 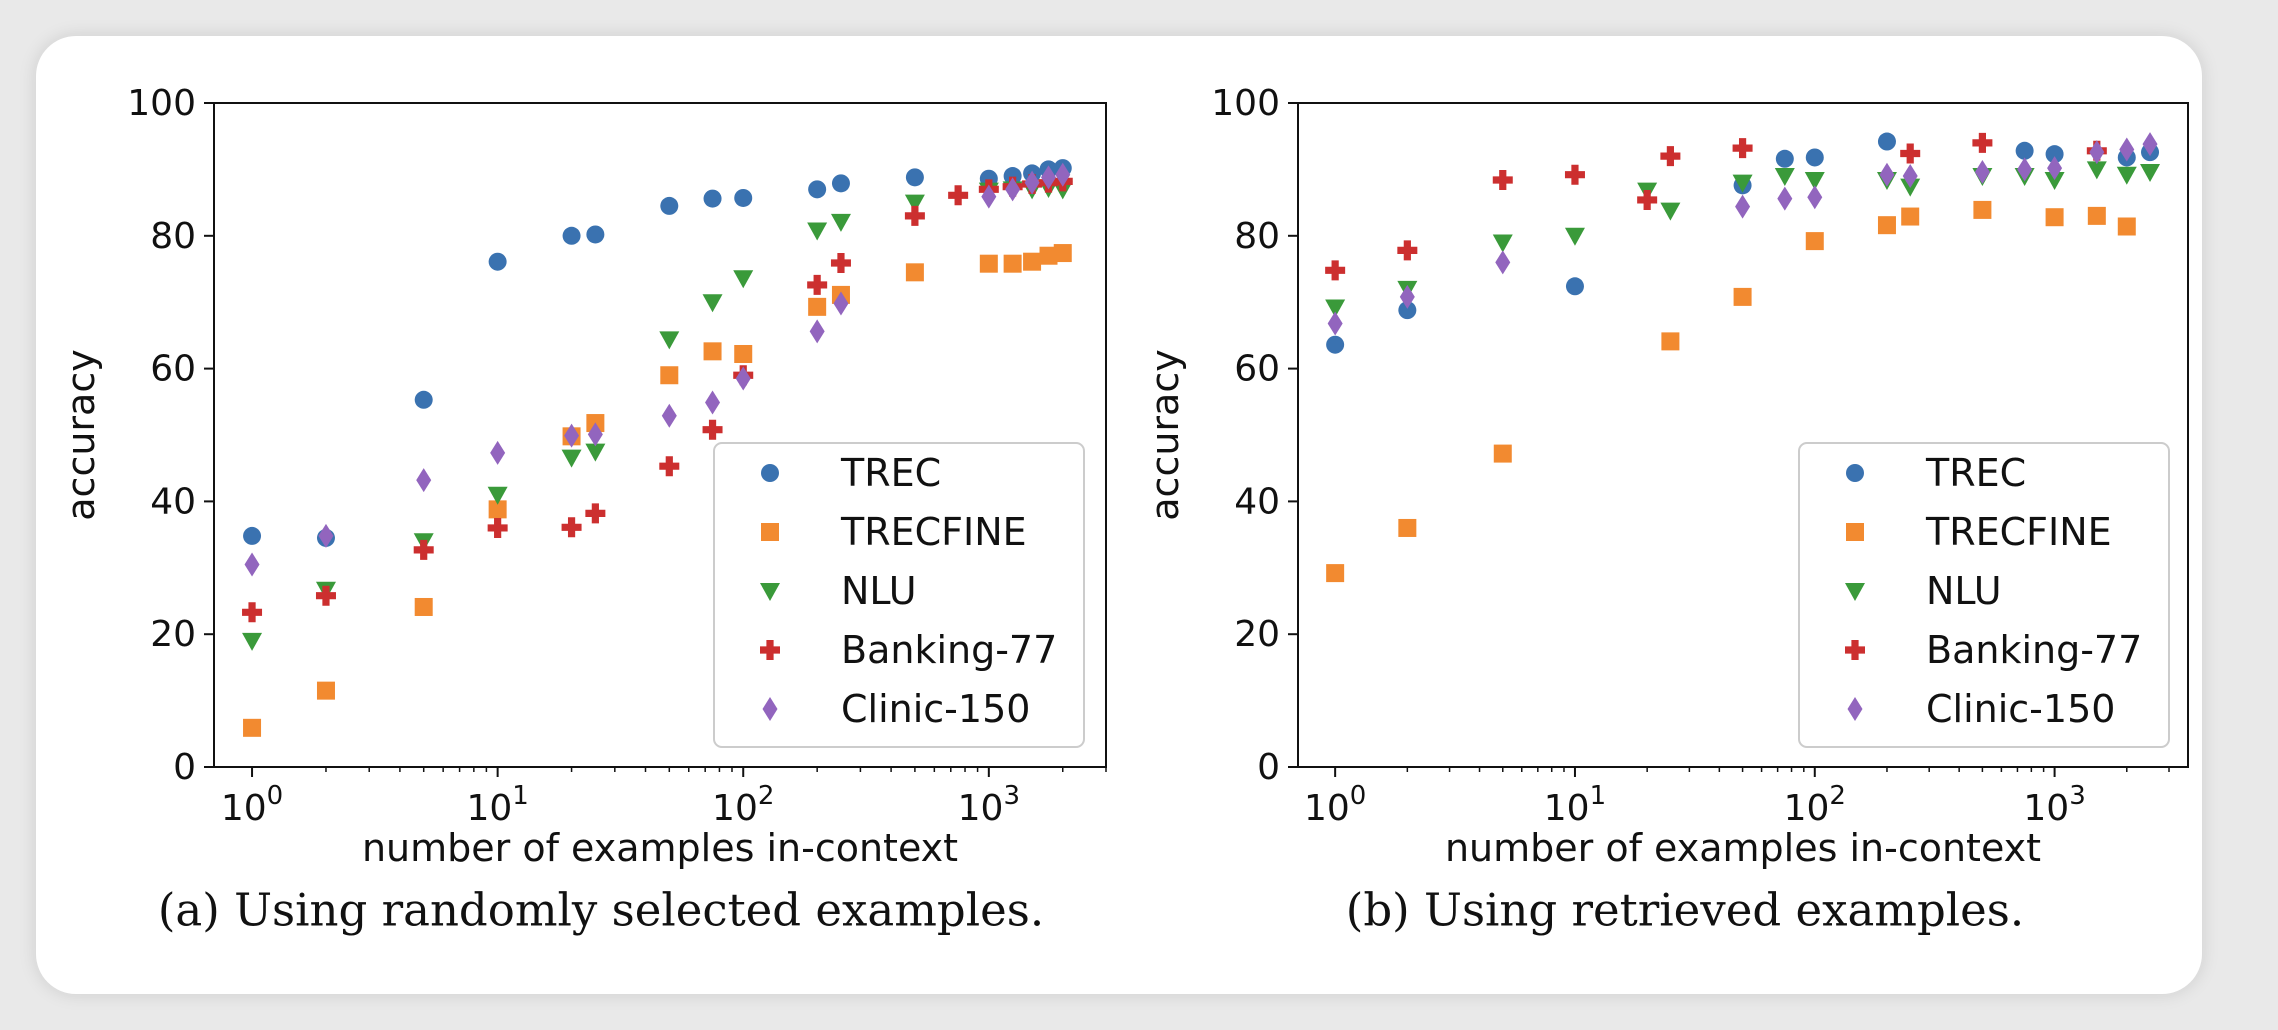 What do you see at coordinates (1855, 532) in the screenshot?
I see `legend-marker-trecfine` at bounding box center [1855, 532].